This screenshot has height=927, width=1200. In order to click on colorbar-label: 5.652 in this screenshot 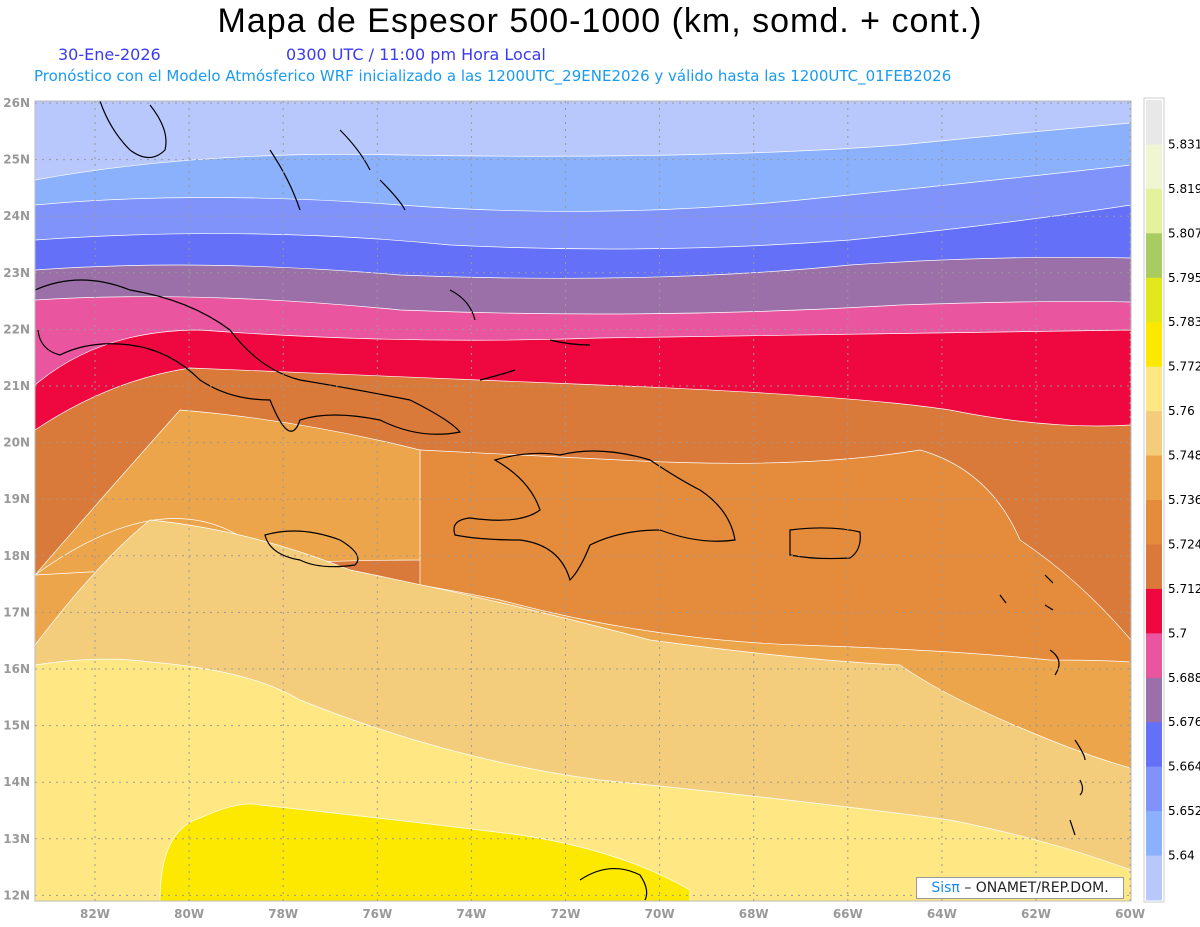, I will do `click(1184, 811)`.